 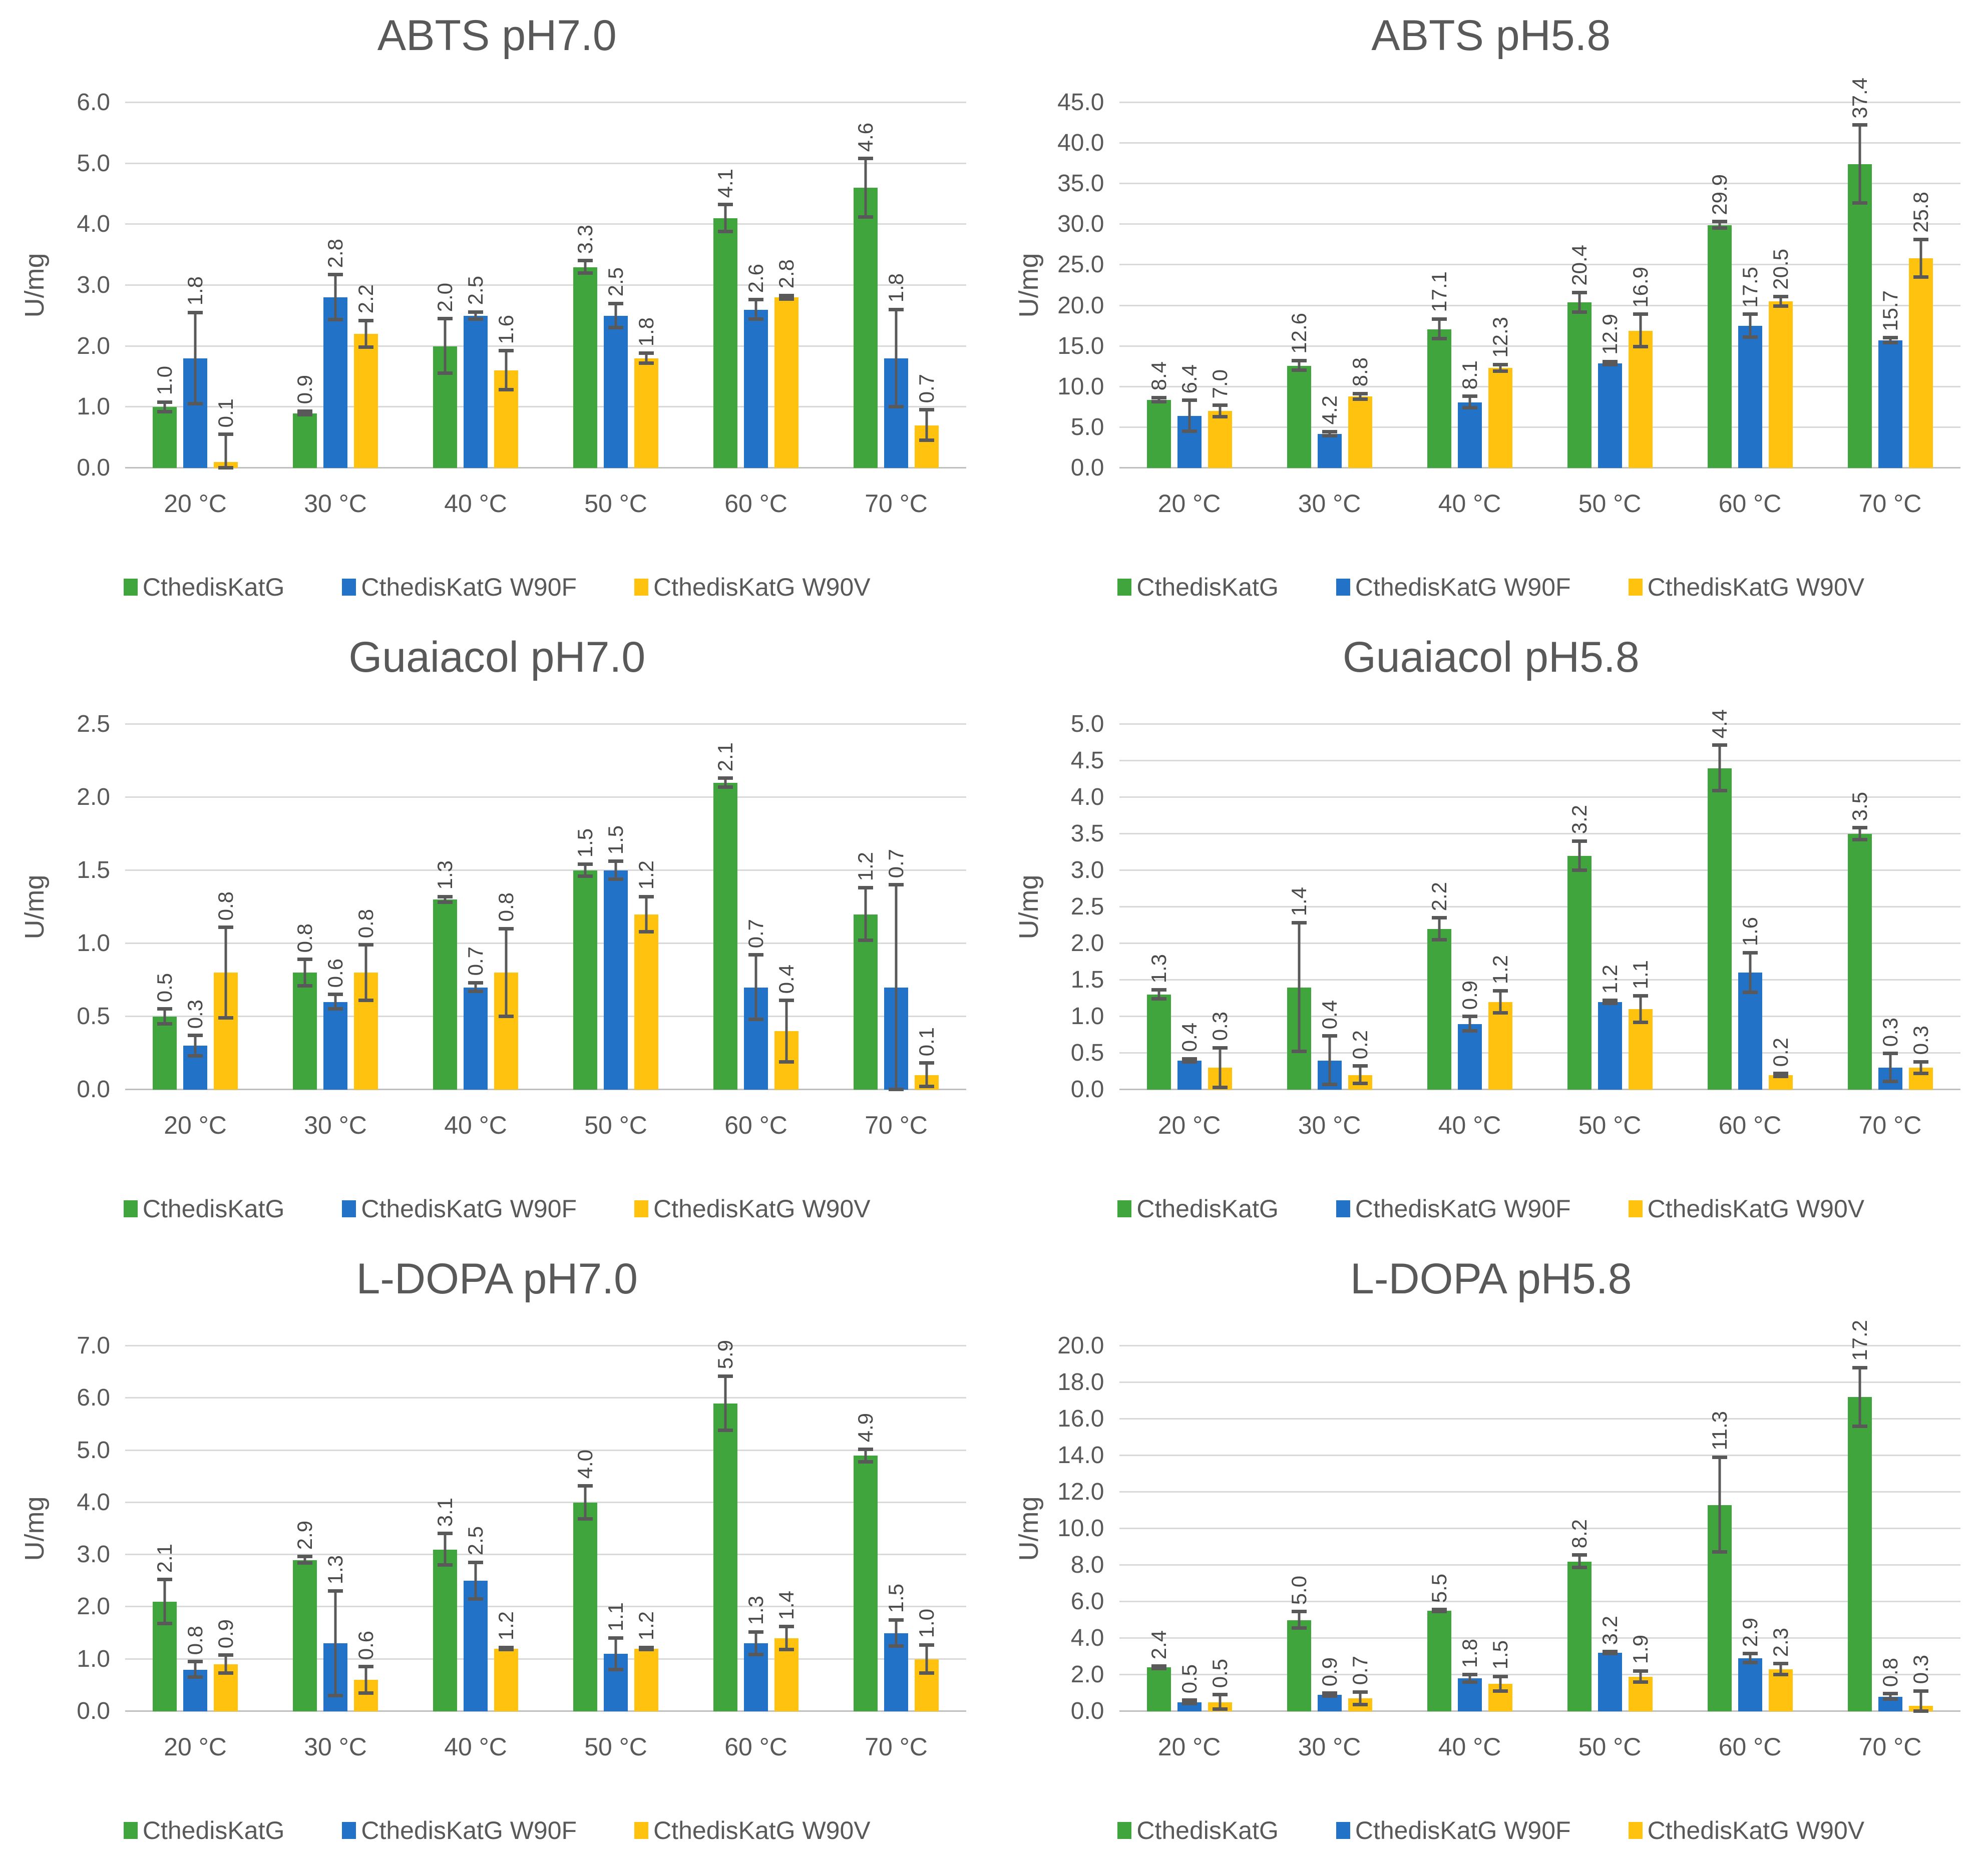 What do you see at coordinates (93, 1607) in the screenshot?
I see `y-tick-label: 2.0` at bounding box center [93, 1607].